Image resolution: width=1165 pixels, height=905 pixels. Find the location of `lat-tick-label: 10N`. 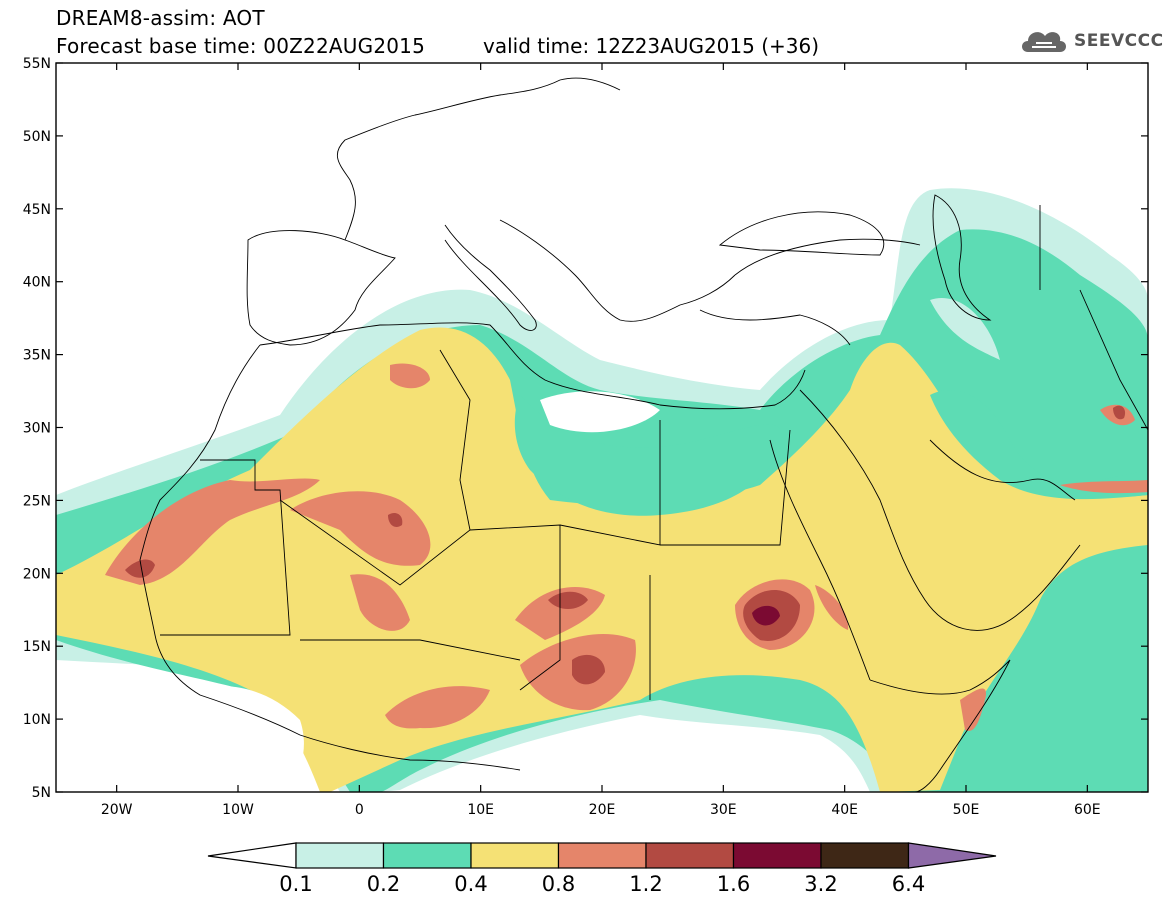

lat-tick-label: 10N is located at coordinates (37, 720).